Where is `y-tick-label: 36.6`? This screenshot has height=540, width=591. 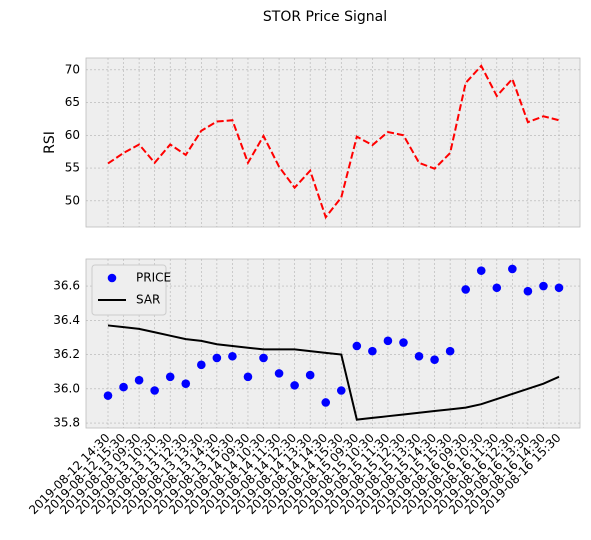
y-tick-label: 36.6 is located at coordinates (66, 286).